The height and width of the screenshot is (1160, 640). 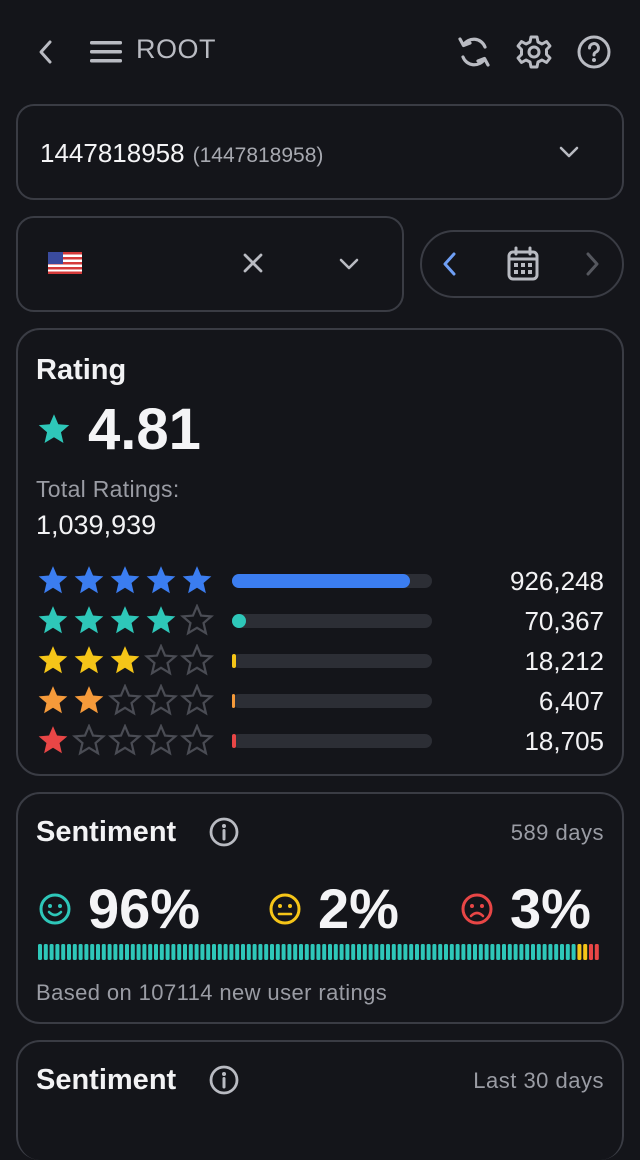 I want to click on sad-face-icon, so click(x=477, y=909).